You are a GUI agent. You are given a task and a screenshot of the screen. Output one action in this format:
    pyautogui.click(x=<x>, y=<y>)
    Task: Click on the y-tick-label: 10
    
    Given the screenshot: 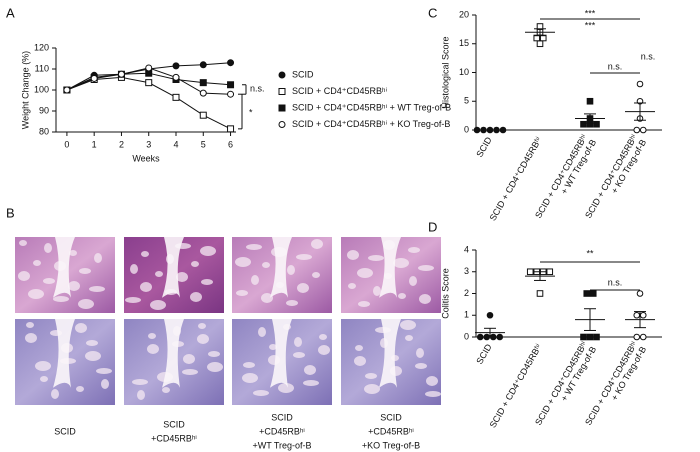 What is the action you would take?
    pyautogui.click(x=464, y=72)
    